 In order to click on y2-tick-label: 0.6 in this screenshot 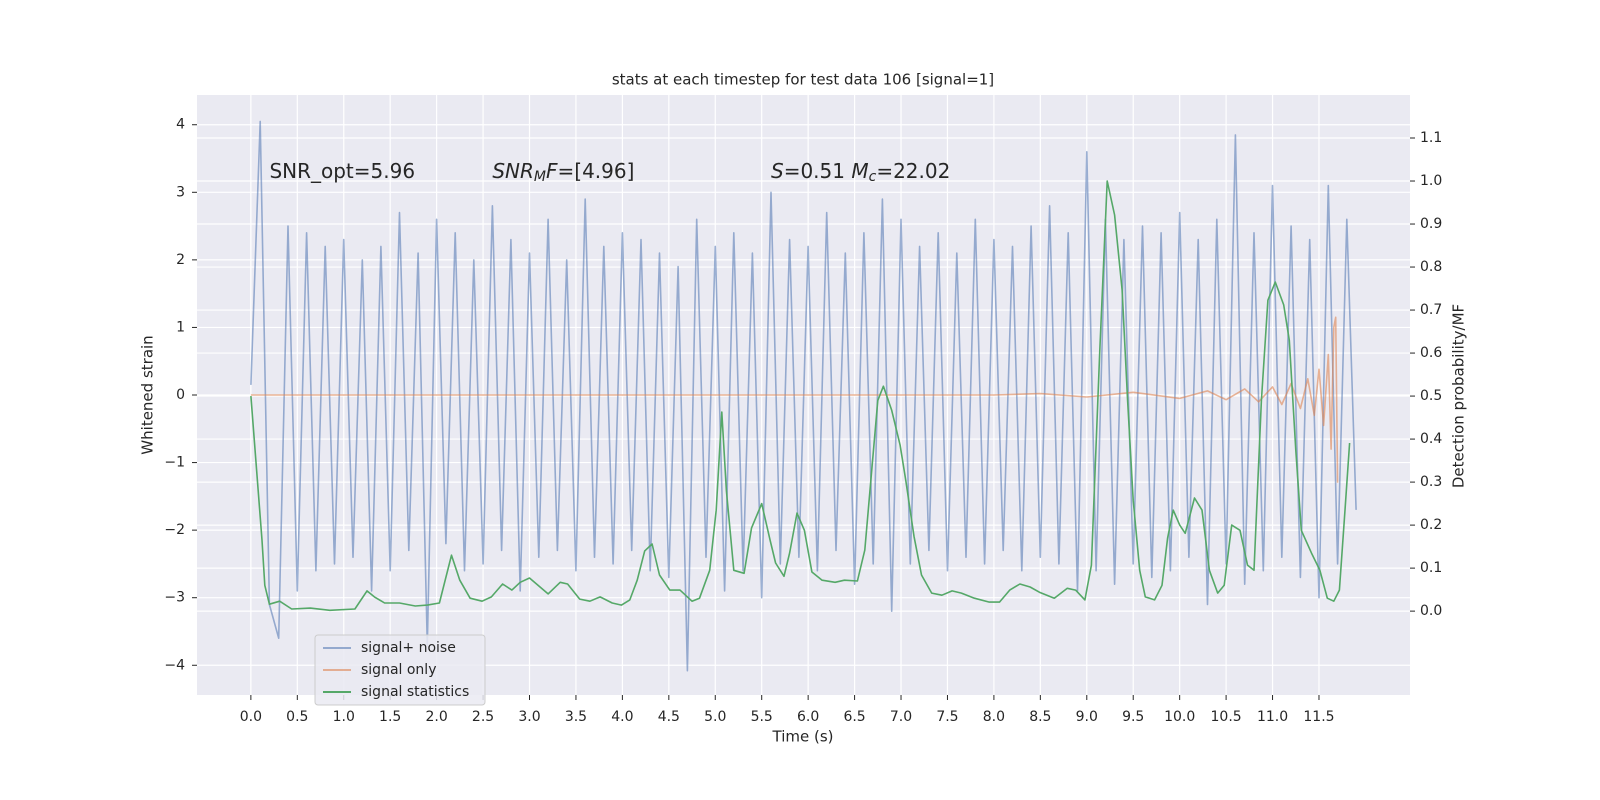, I will do `click(1431, 353)`.